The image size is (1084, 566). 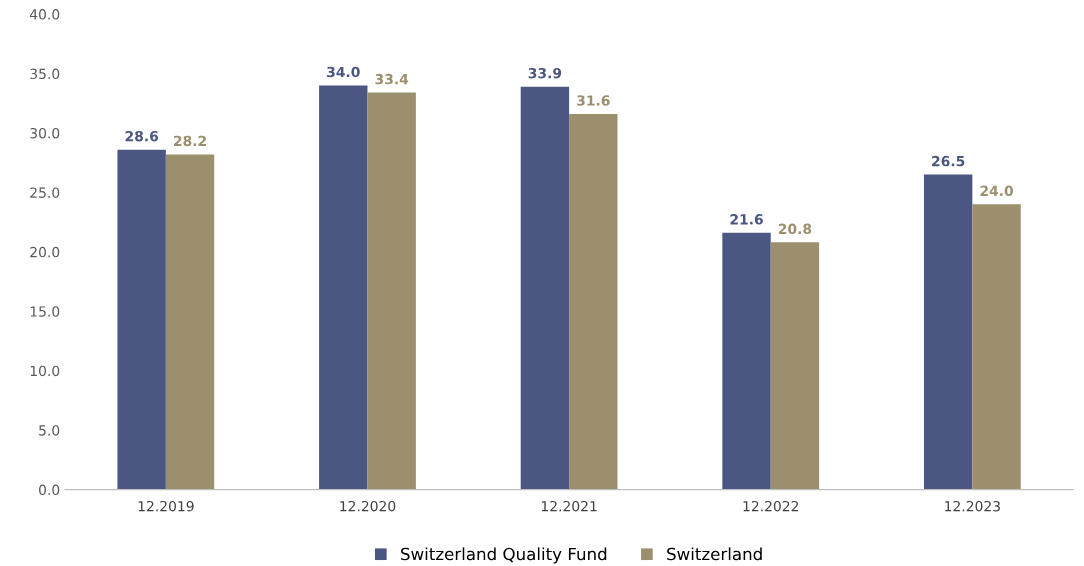 What do you see at coordinates (49, 490) in the screenshot?
I see `y-tick-label: 0.0` at bounding box center [49, 490].